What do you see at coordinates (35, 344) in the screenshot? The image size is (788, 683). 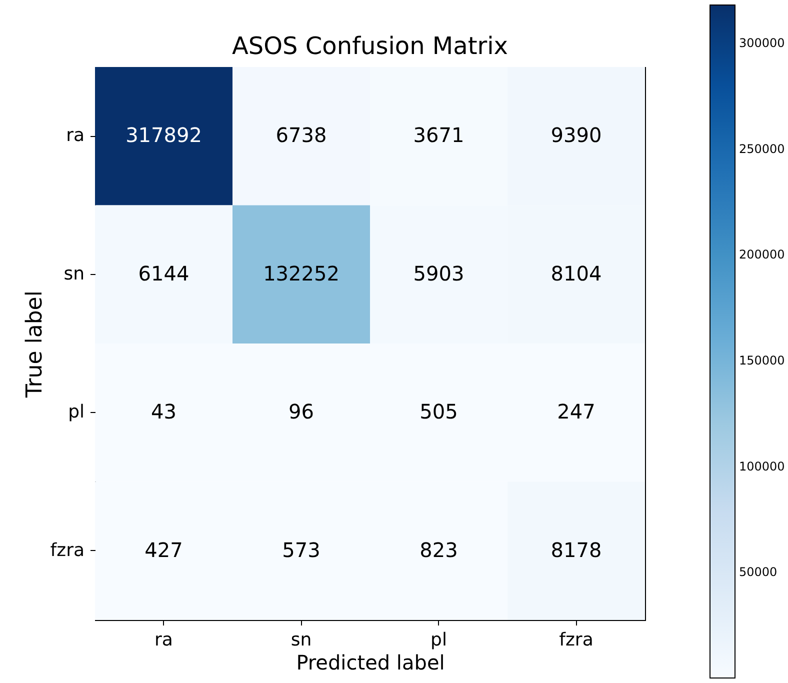 I see `y-axis-title: True label` at bounding box center [35, 344].